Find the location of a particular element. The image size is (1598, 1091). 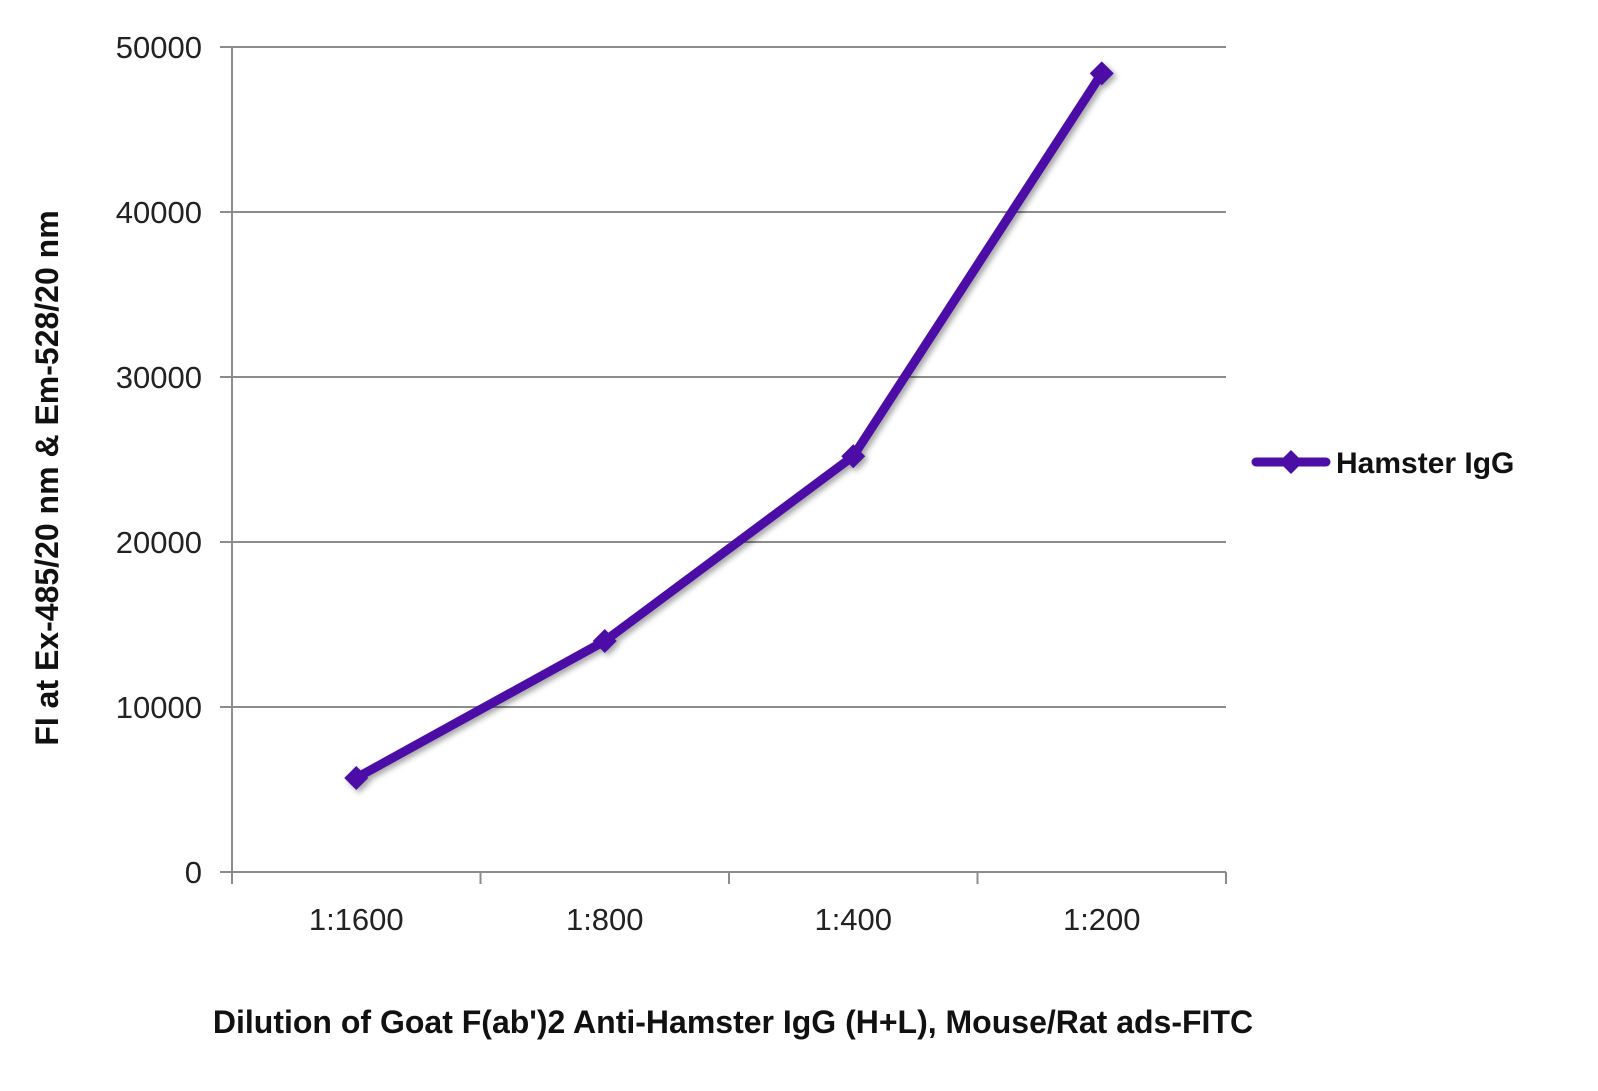

y-axis-title: FI at Ex-485/20 nm & Em-528/20 nm is located at coordinates (47, 477).